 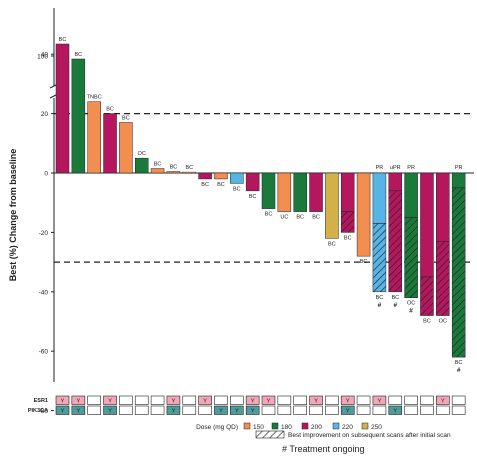 What do you see at coordinates (316, 427) in the screenshot?
I see `dose-legend-label: 200` at bounding box center [316, 427].